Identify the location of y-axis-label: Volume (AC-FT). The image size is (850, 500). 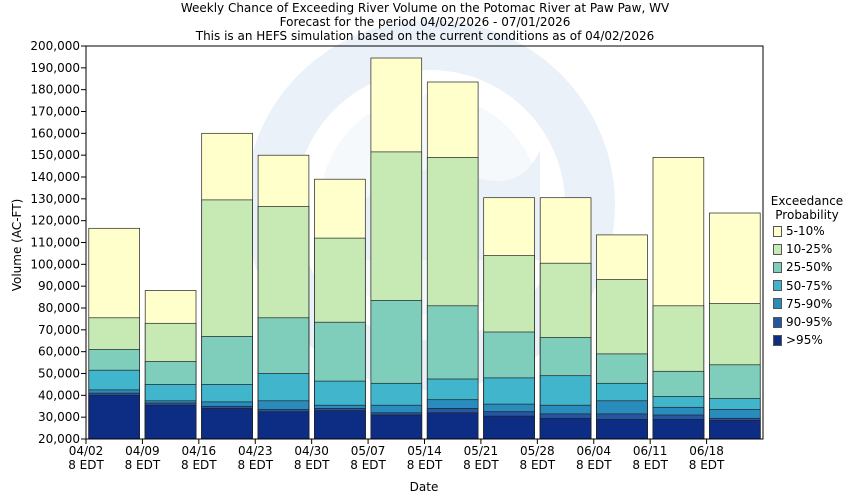
(17, 245).